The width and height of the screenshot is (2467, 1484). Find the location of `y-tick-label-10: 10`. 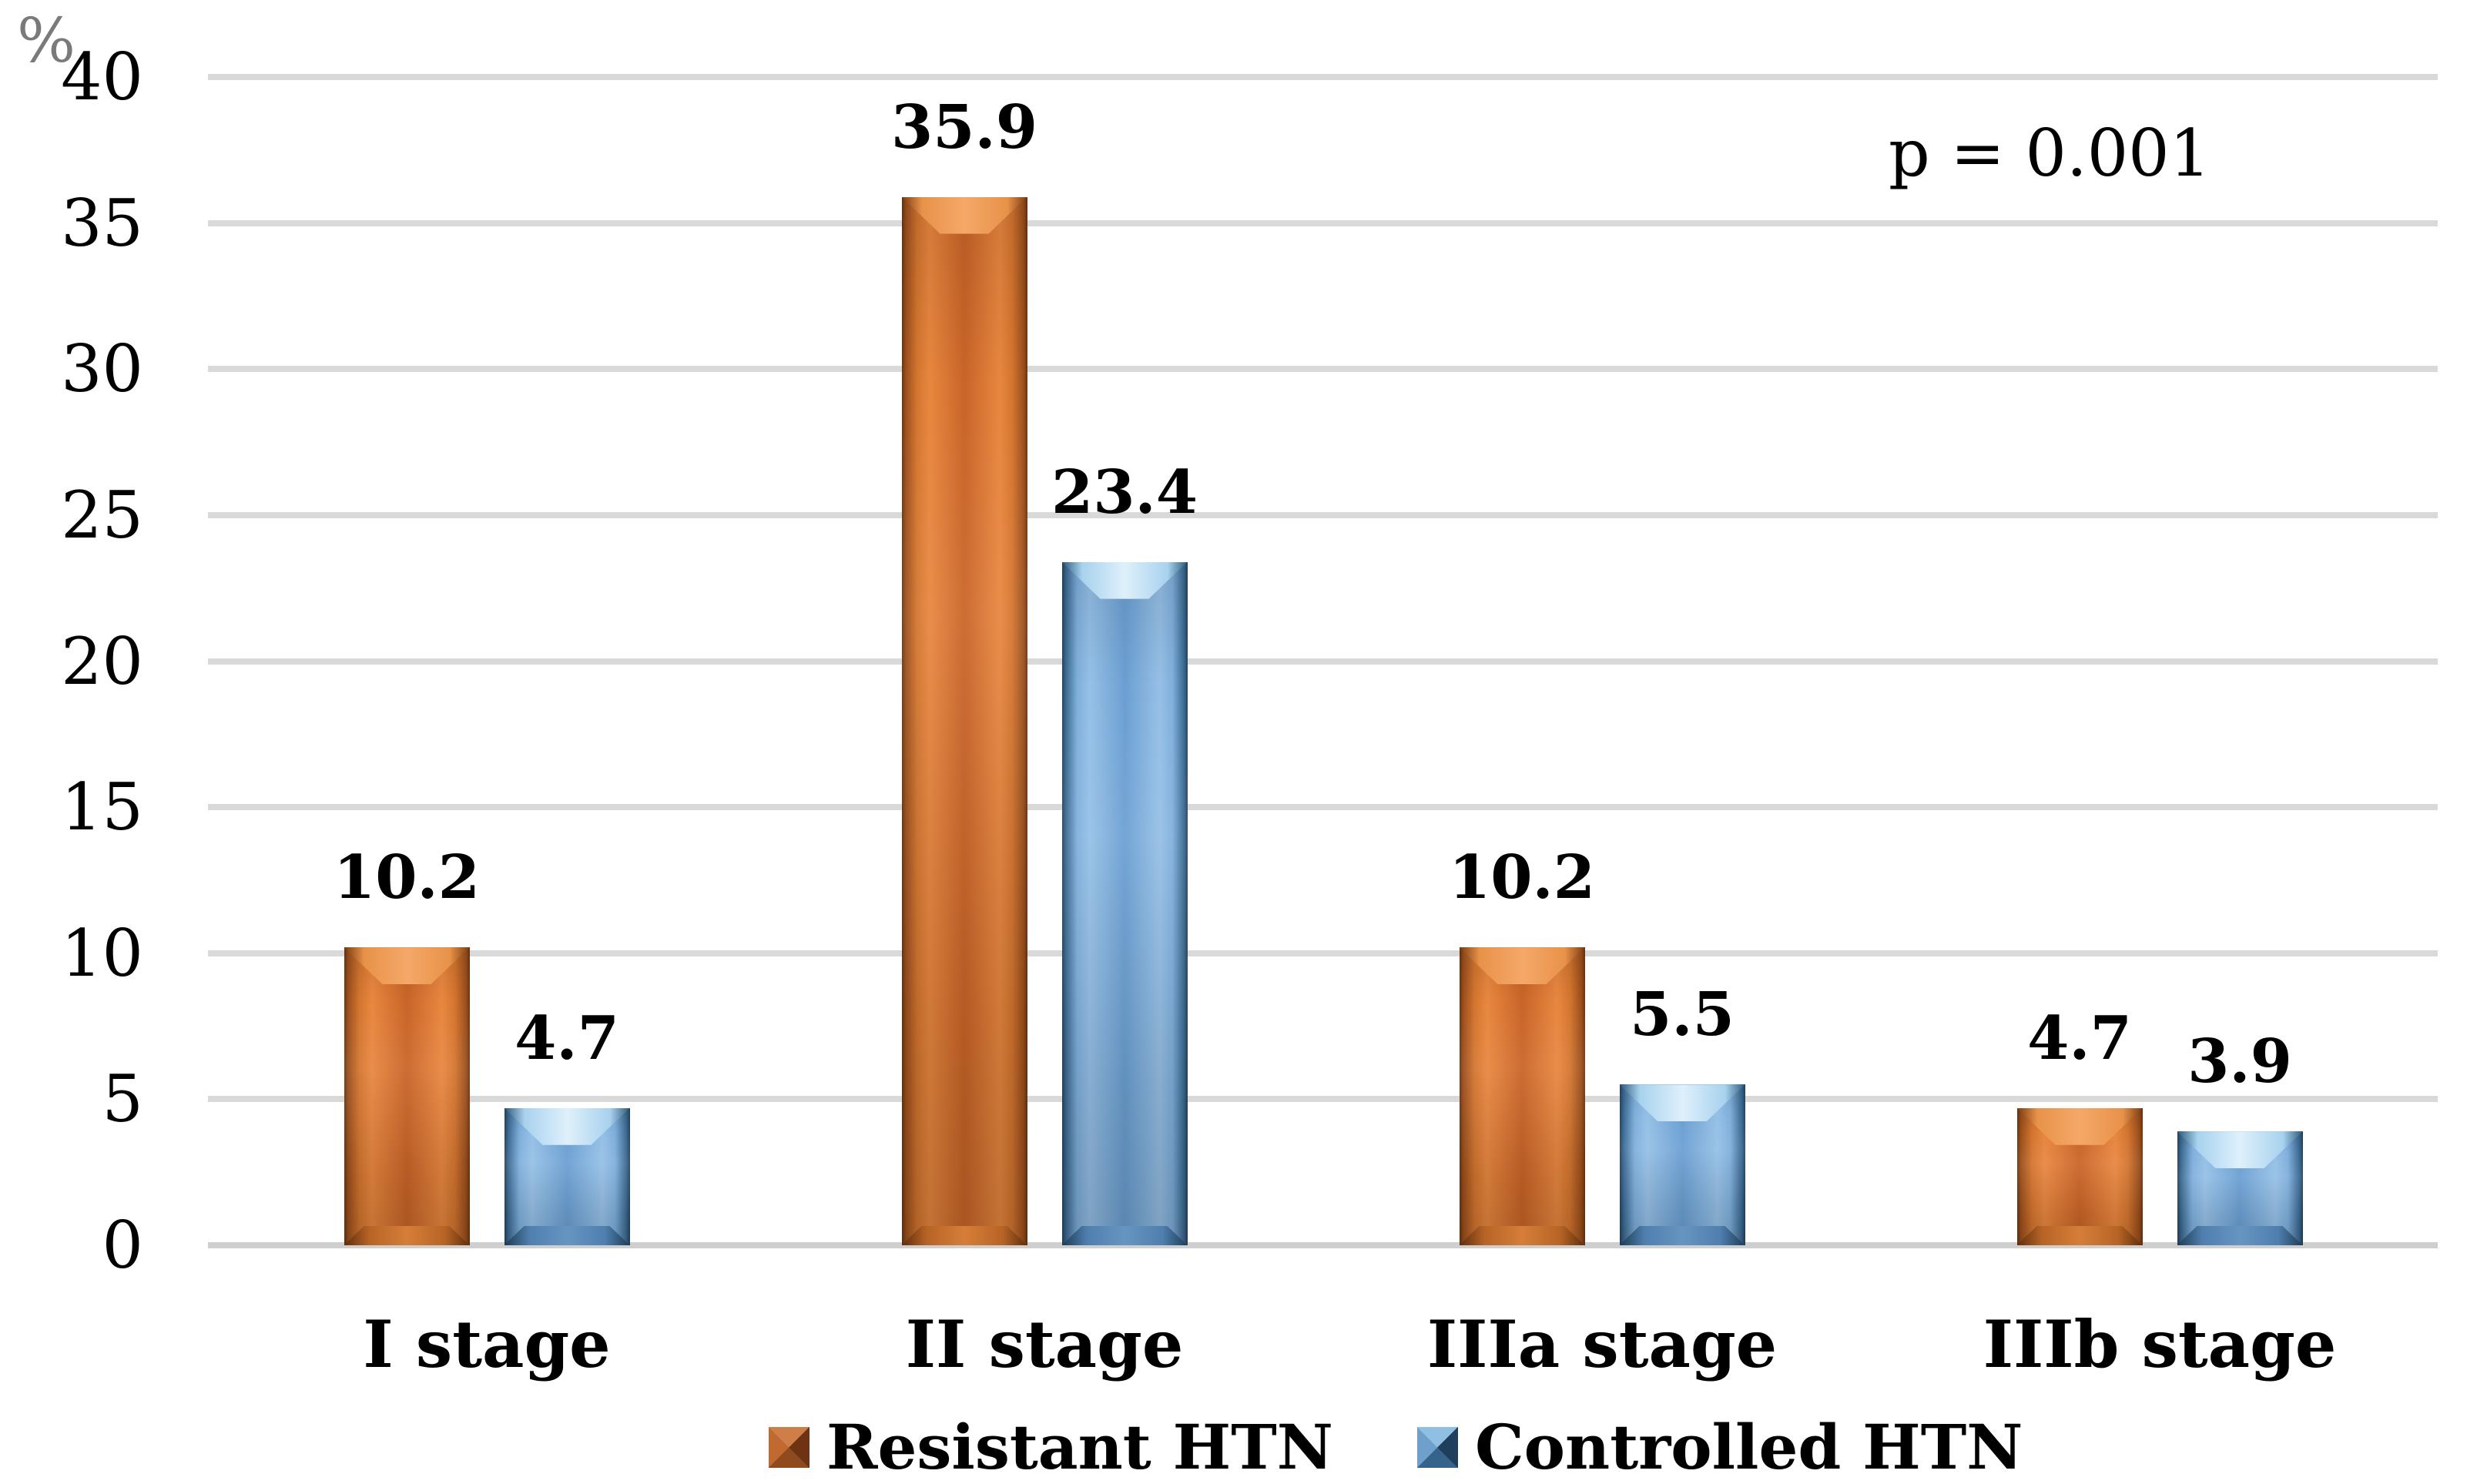

y-tick-label-10: 10 is located at coordinates (102, 953).